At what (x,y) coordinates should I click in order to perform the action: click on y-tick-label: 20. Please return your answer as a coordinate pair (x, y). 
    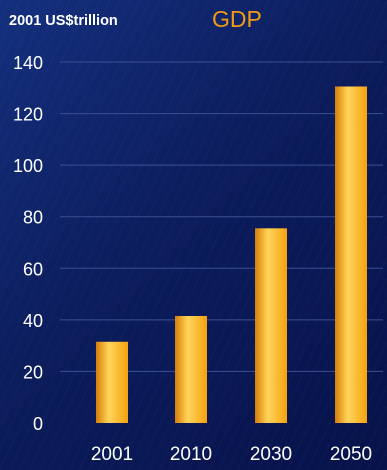
    Looking at the image, I should click on (33, 372).